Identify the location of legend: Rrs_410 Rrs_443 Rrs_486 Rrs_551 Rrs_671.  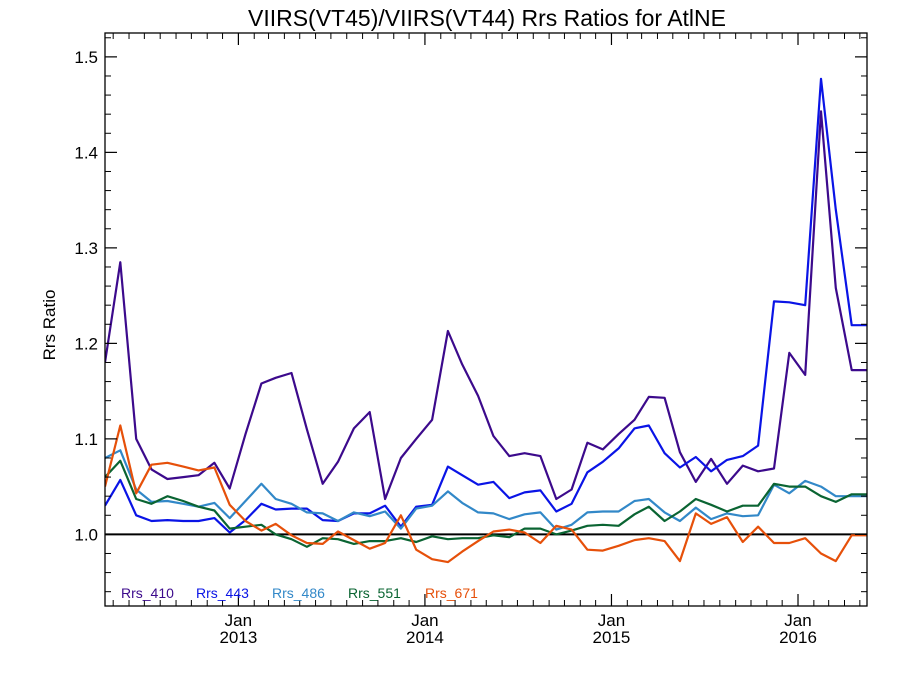
(299, 593).